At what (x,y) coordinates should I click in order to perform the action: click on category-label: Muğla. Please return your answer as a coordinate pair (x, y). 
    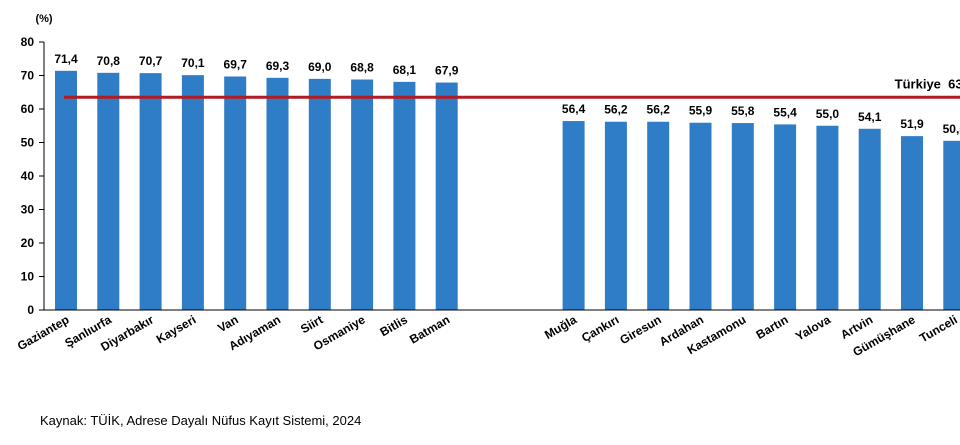
    Looking at the image, I should click on (560, 327).